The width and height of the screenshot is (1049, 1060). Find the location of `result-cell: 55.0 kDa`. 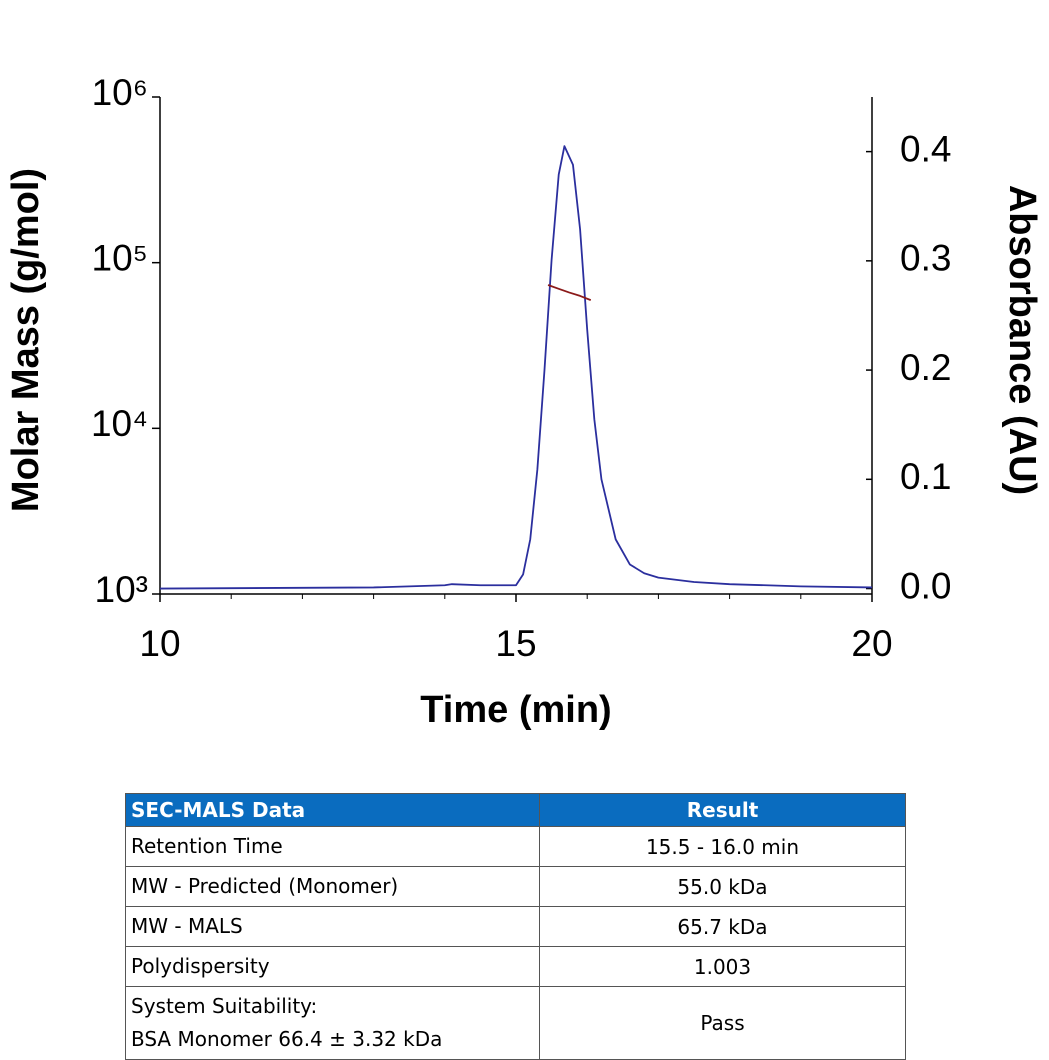

result-cell: 55.0 kDa is located at coordinates (722, 886).